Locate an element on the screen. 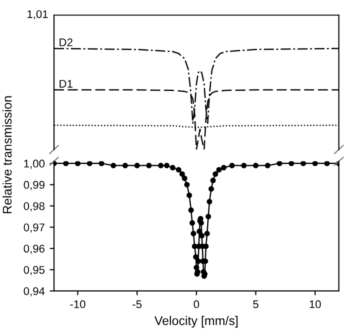  y-tick-label: 0,97 is located at coordinates (34, 228).